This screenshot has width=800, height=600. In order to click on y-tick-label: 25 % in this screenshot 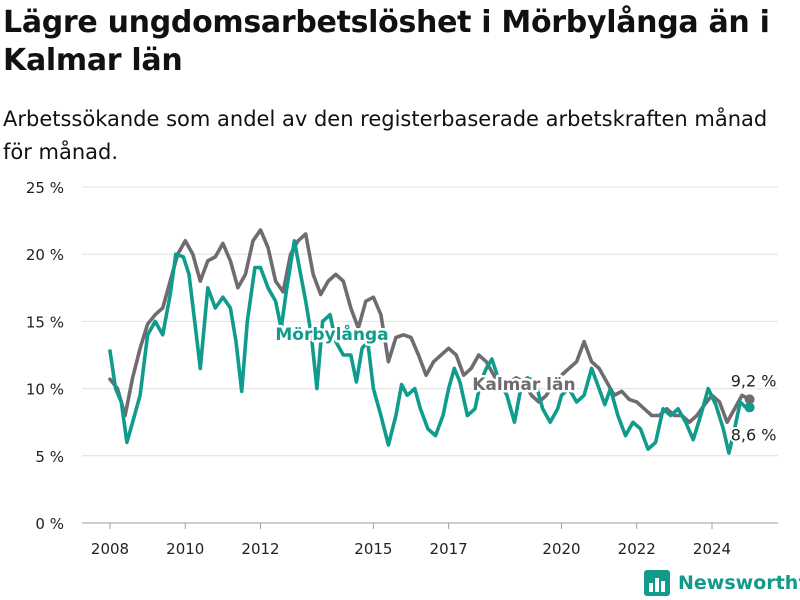, I will do `click(45, 188)`.